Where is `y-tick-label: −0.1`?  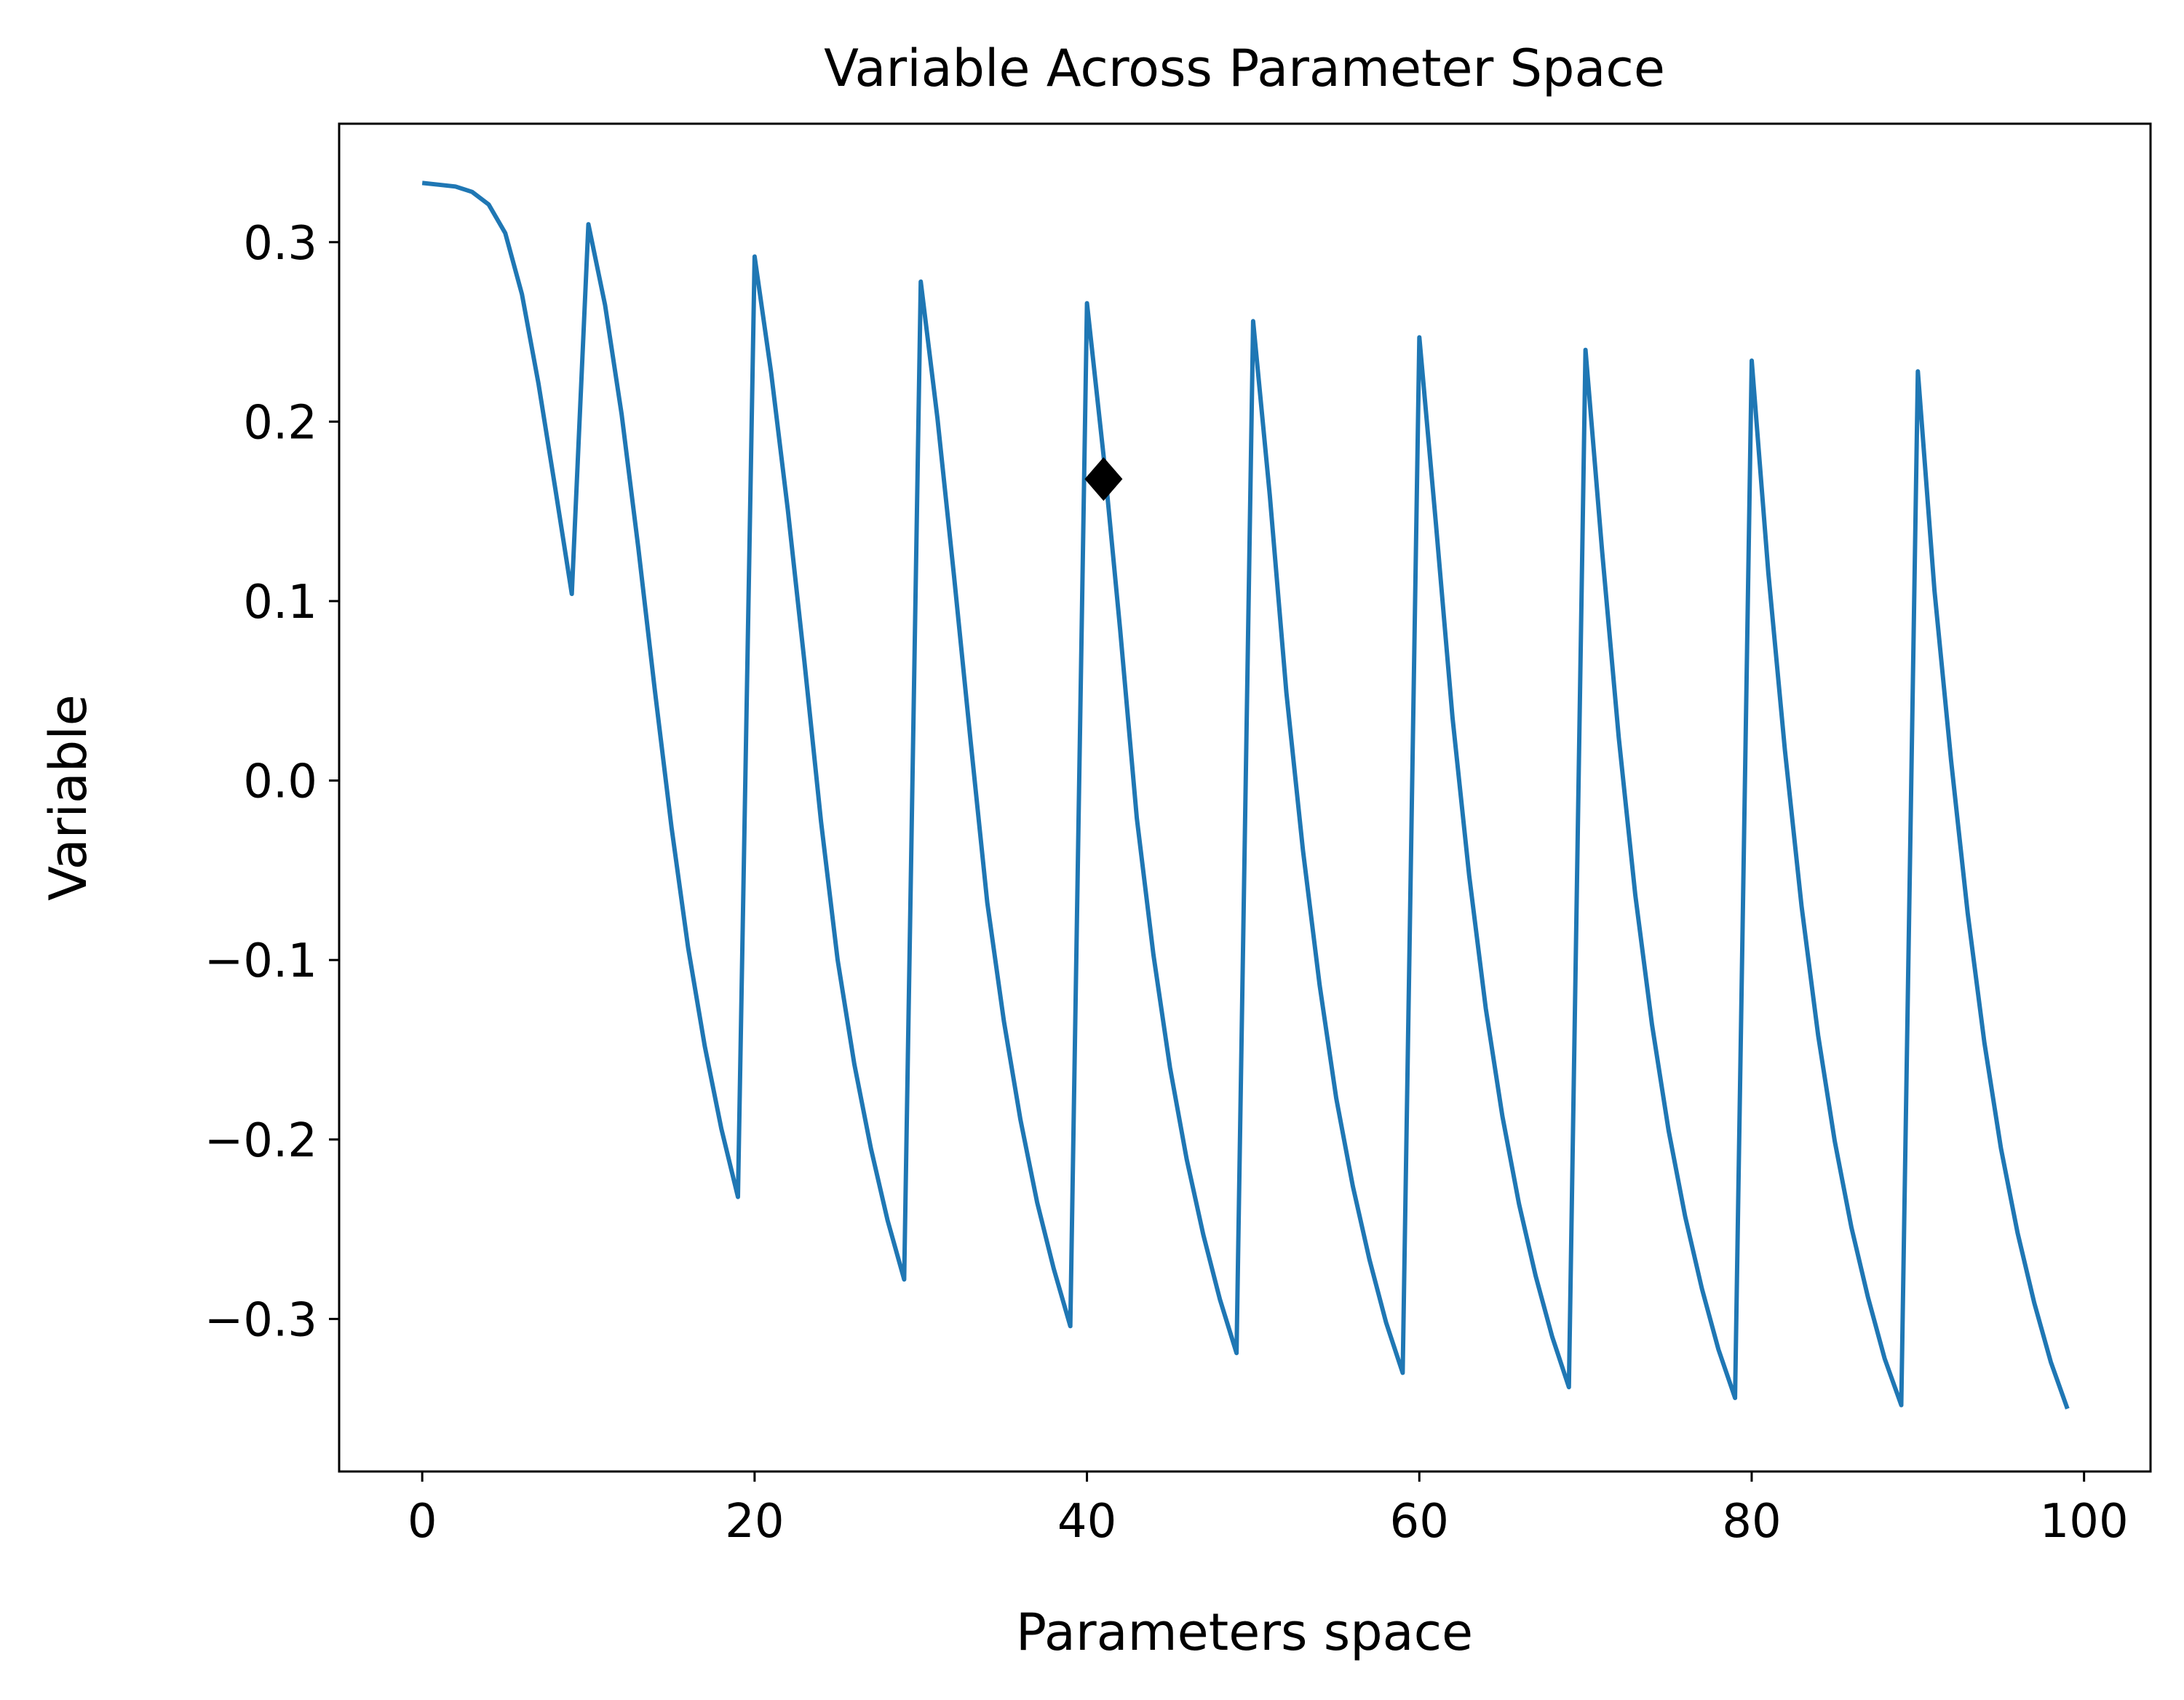 y-tick-label: −0.1 is located at coordinates (260, 961).